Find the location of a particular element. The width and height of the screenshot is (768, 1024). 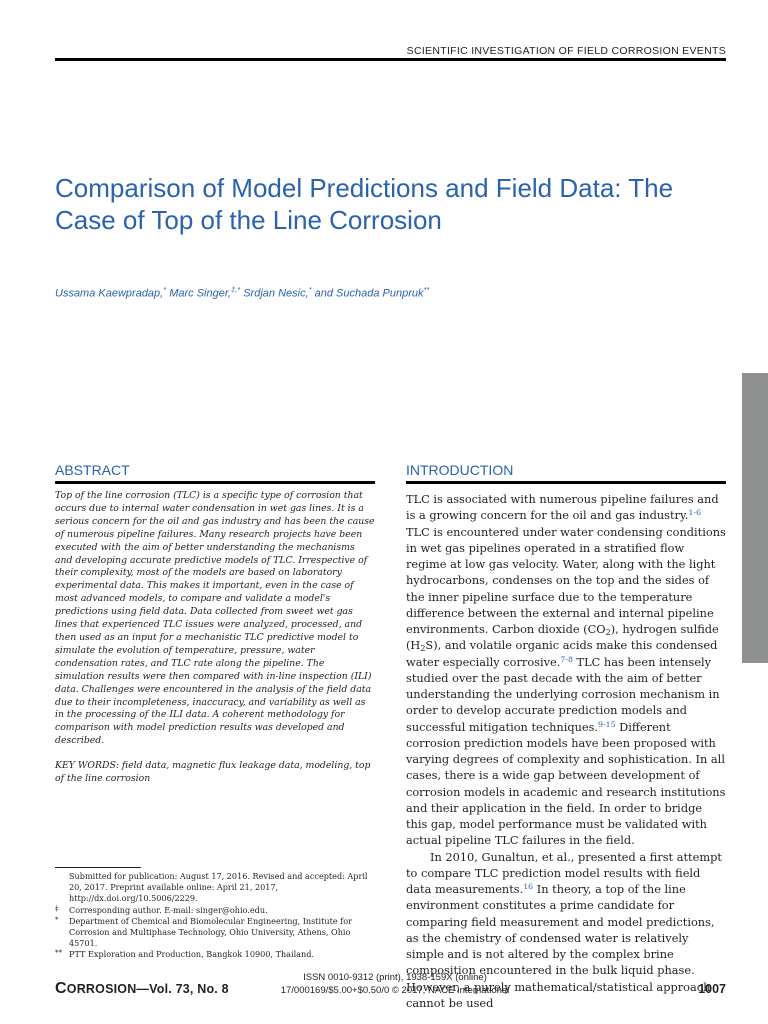

author-affiliation-mark: ‡,* is located at coordinates (235, 289).